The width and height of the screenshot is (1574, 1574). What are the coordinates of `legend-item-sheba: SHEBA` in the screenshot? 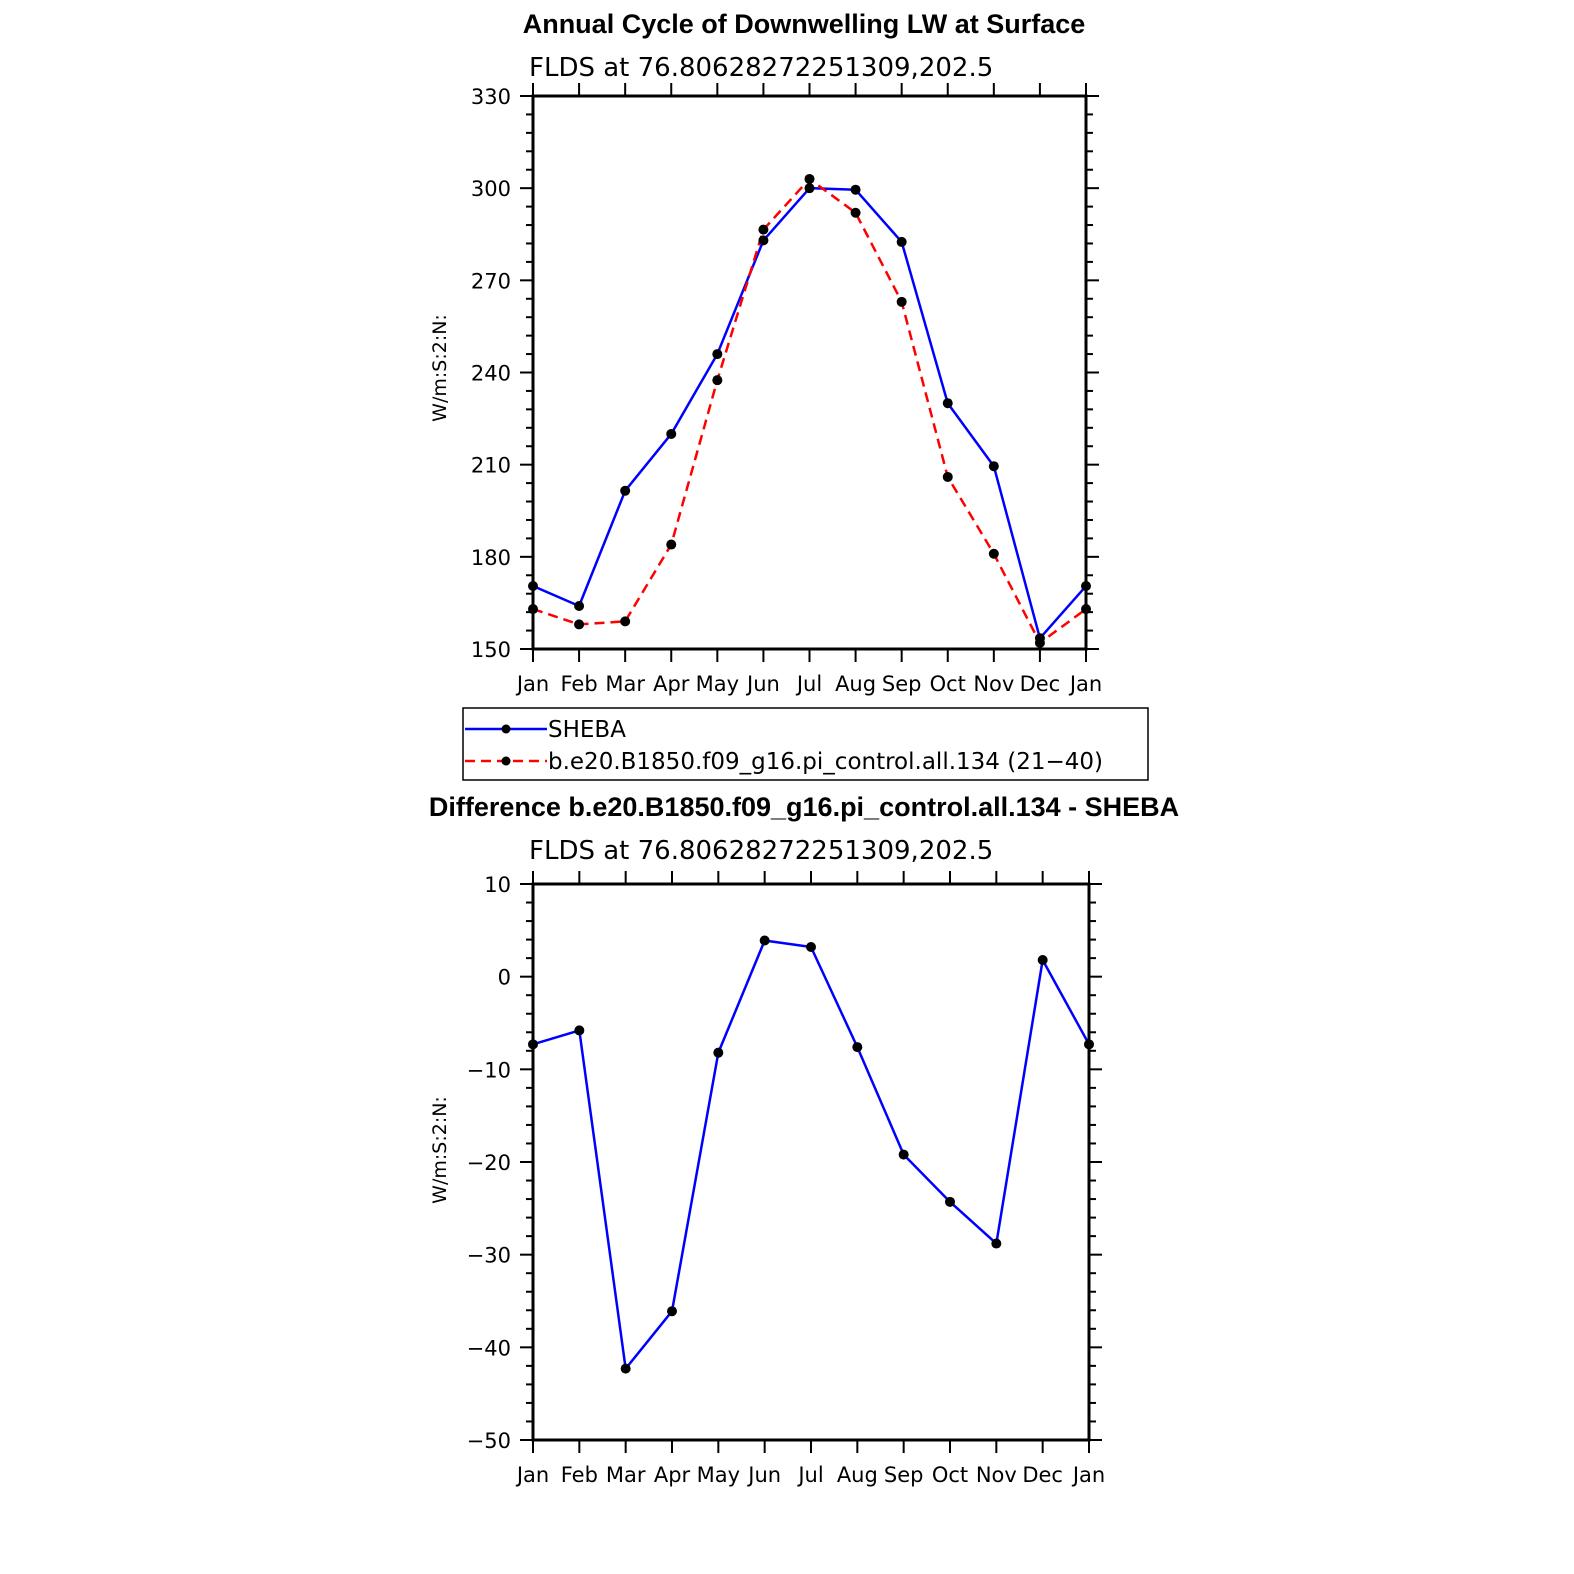 It's located at (545, 730).